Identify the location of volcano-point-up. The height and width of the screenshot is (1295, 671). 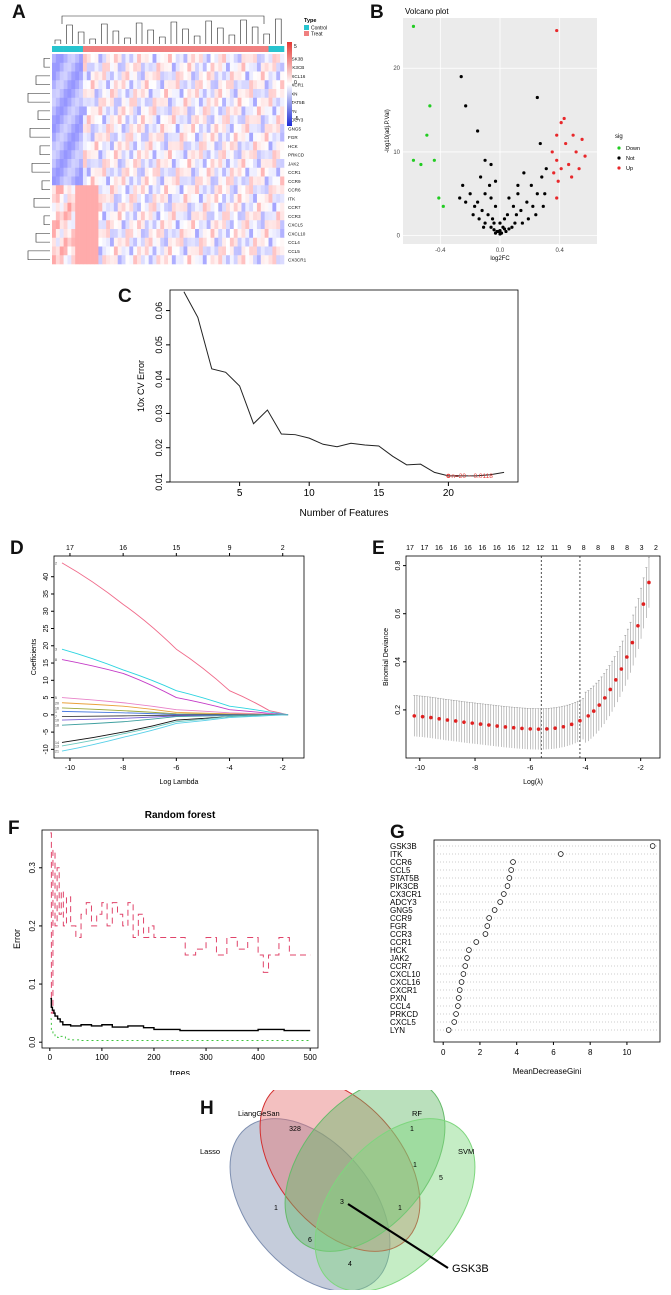
(554, 173).